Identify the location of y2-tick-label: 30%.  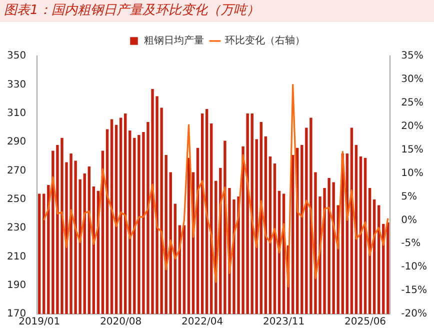
(412, 80).